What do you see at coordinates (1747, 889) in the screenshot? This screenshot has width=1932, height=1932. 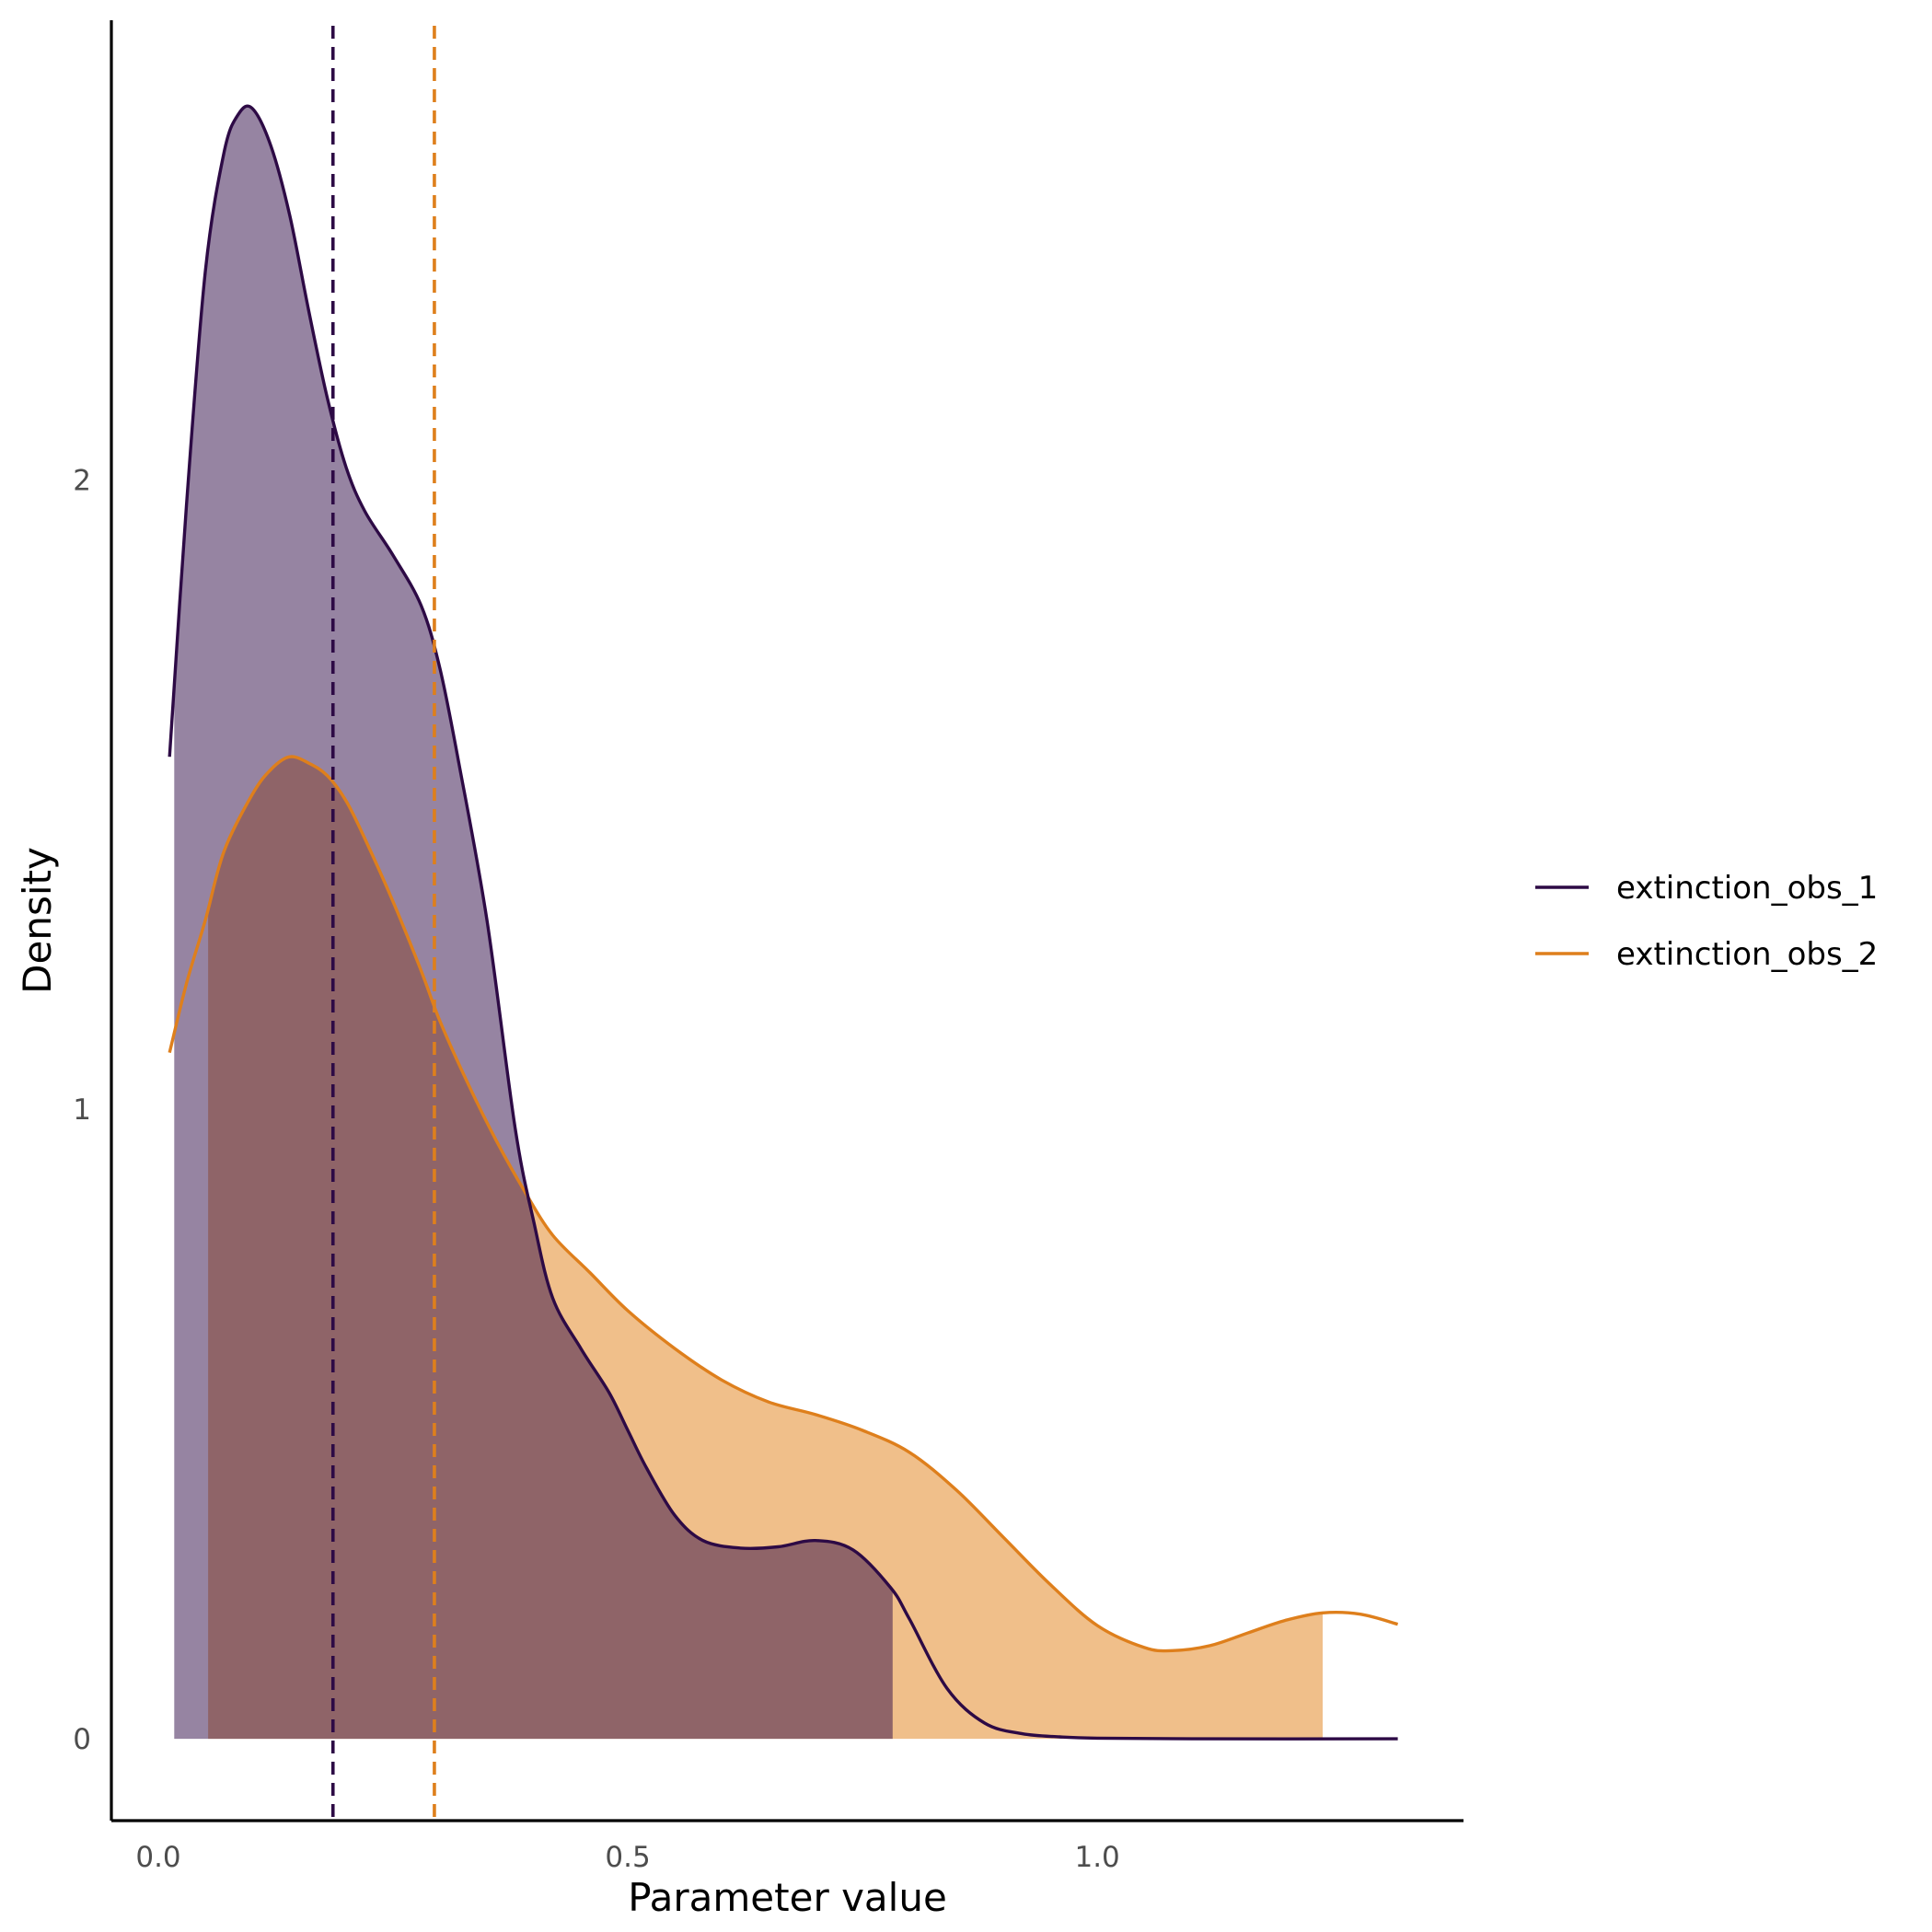 I see `legend-label: extinction_obs_1` at bounding box center [1747, 889].